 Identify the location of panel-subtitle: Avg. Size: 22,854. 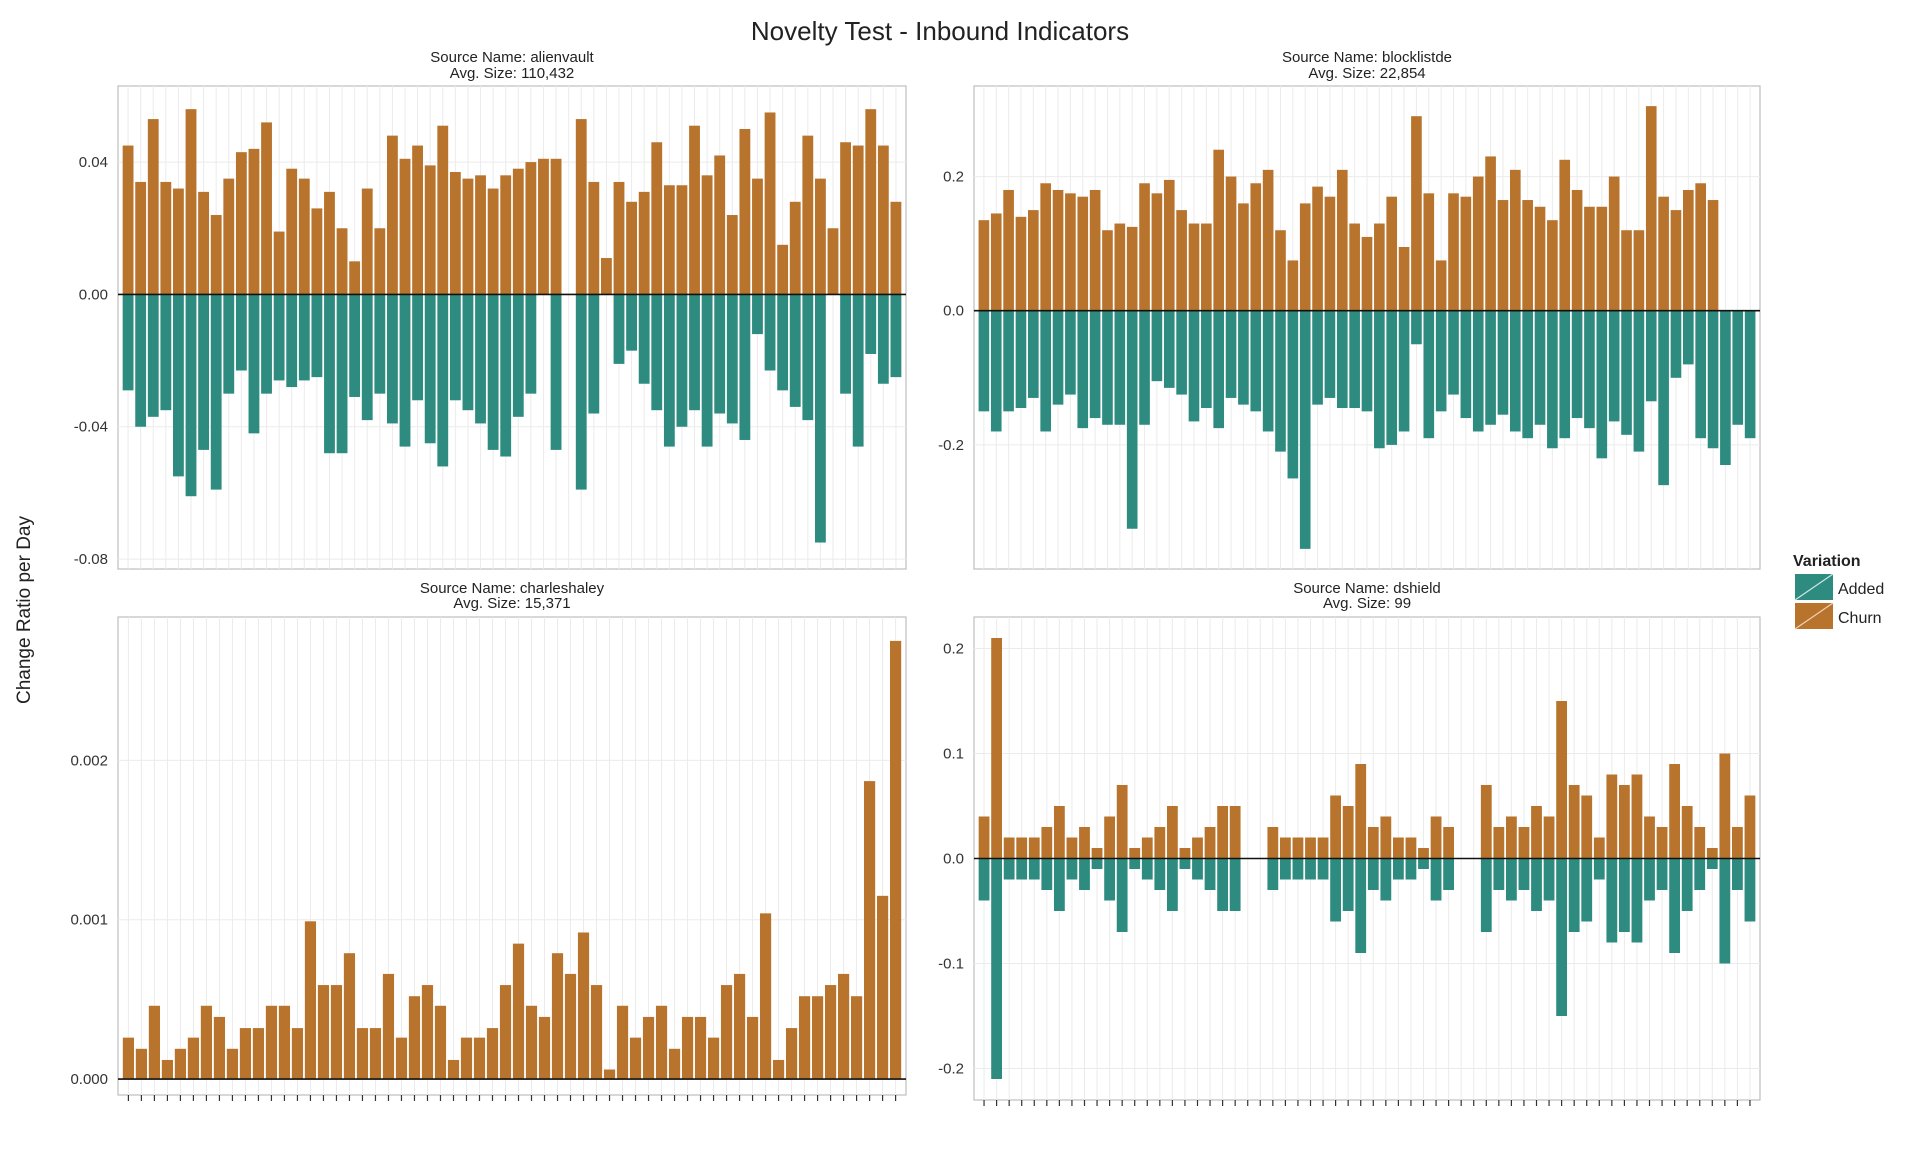
(1366, 73).